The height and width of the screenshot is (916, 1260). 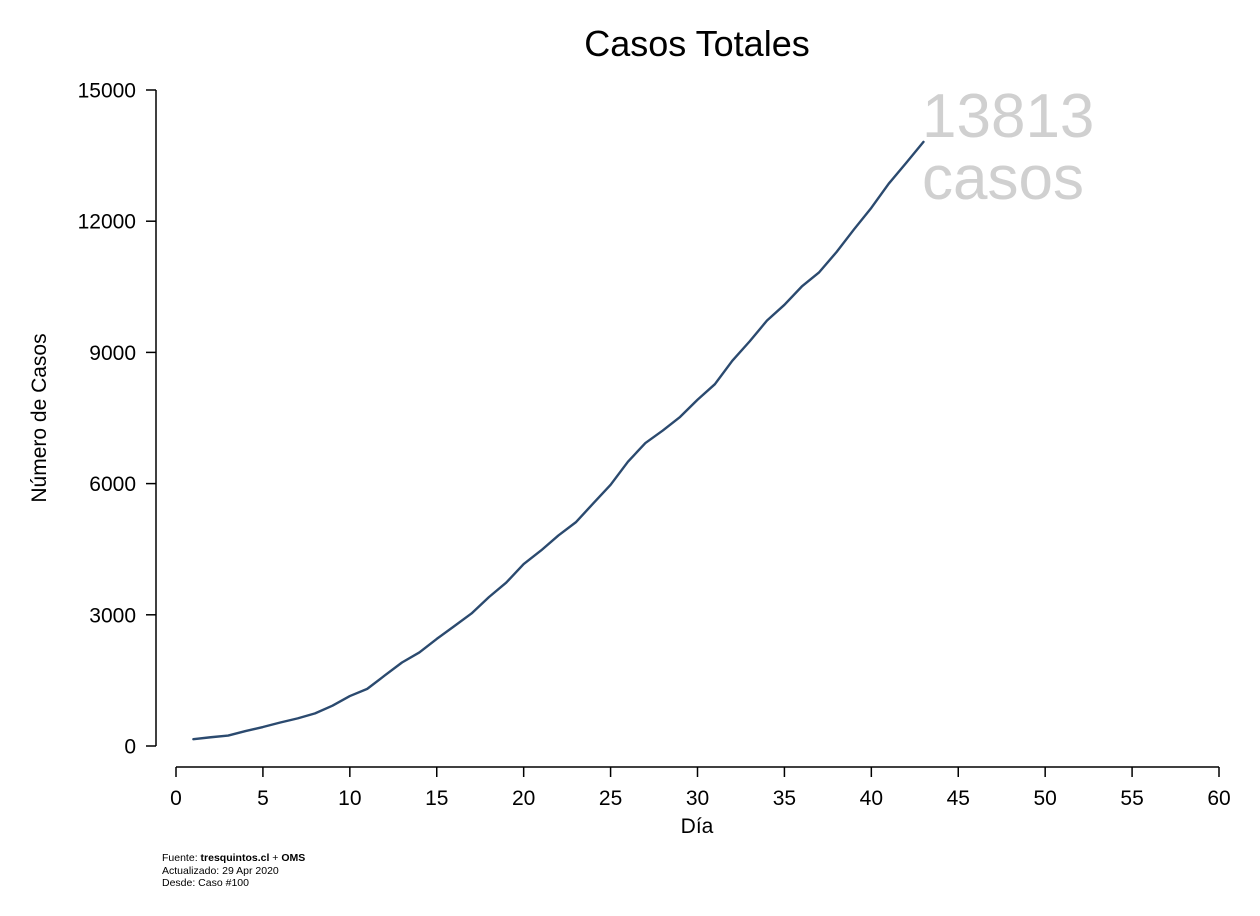 What do you see at coordinates (1131, 798) in the screenshot?
I see `x-tick-label: 55` at bounding box center [1131, 798].